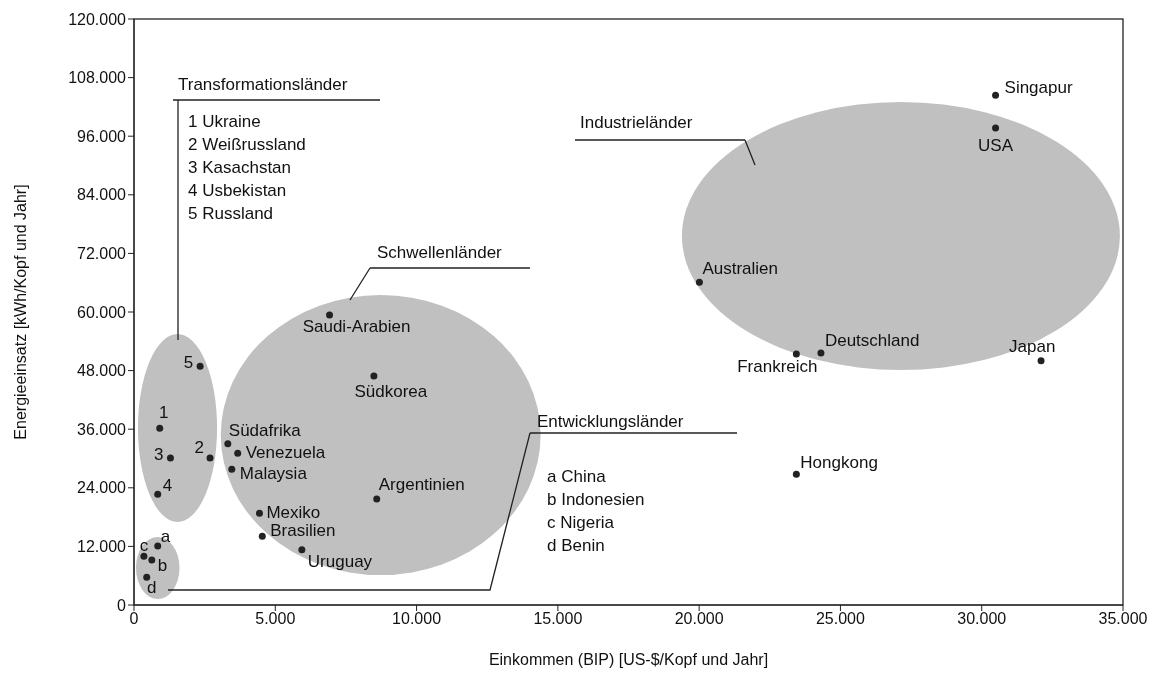 The width and height of the screenshot is (1161, 683). What do you see at coordinates (102, 195) in the screenshot?
I see `y-tick-label: 84.000` at bounding box center [102, 195].